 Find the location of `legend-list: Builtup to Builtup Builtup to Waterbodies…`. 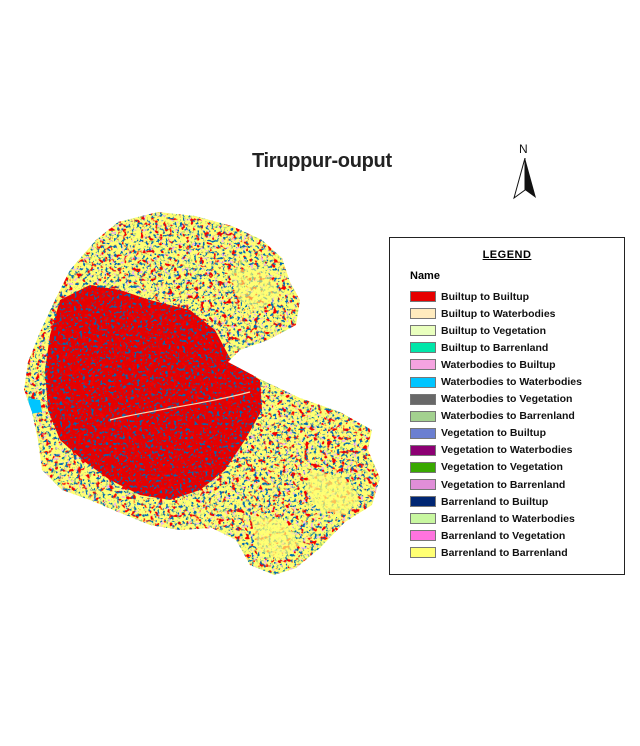

legend-list: Builtup to Builtup Builtup to Waterbodies… is located at coordinates (496, 425).